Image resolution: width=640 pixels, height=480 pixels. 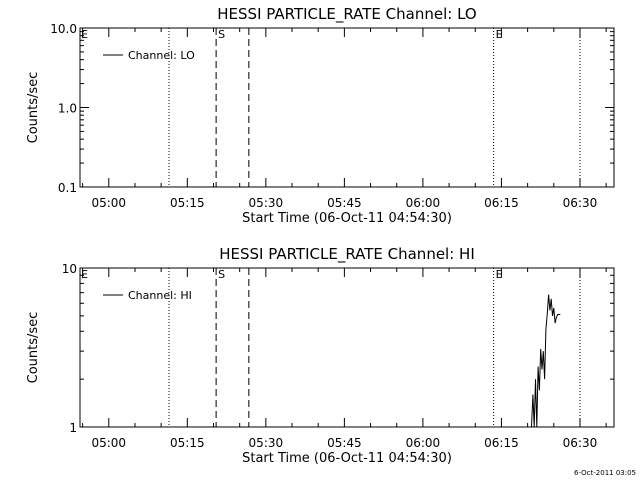 I want to click on panel-1-y-axis-label: Counts/sec, so click(x=33, y=108).